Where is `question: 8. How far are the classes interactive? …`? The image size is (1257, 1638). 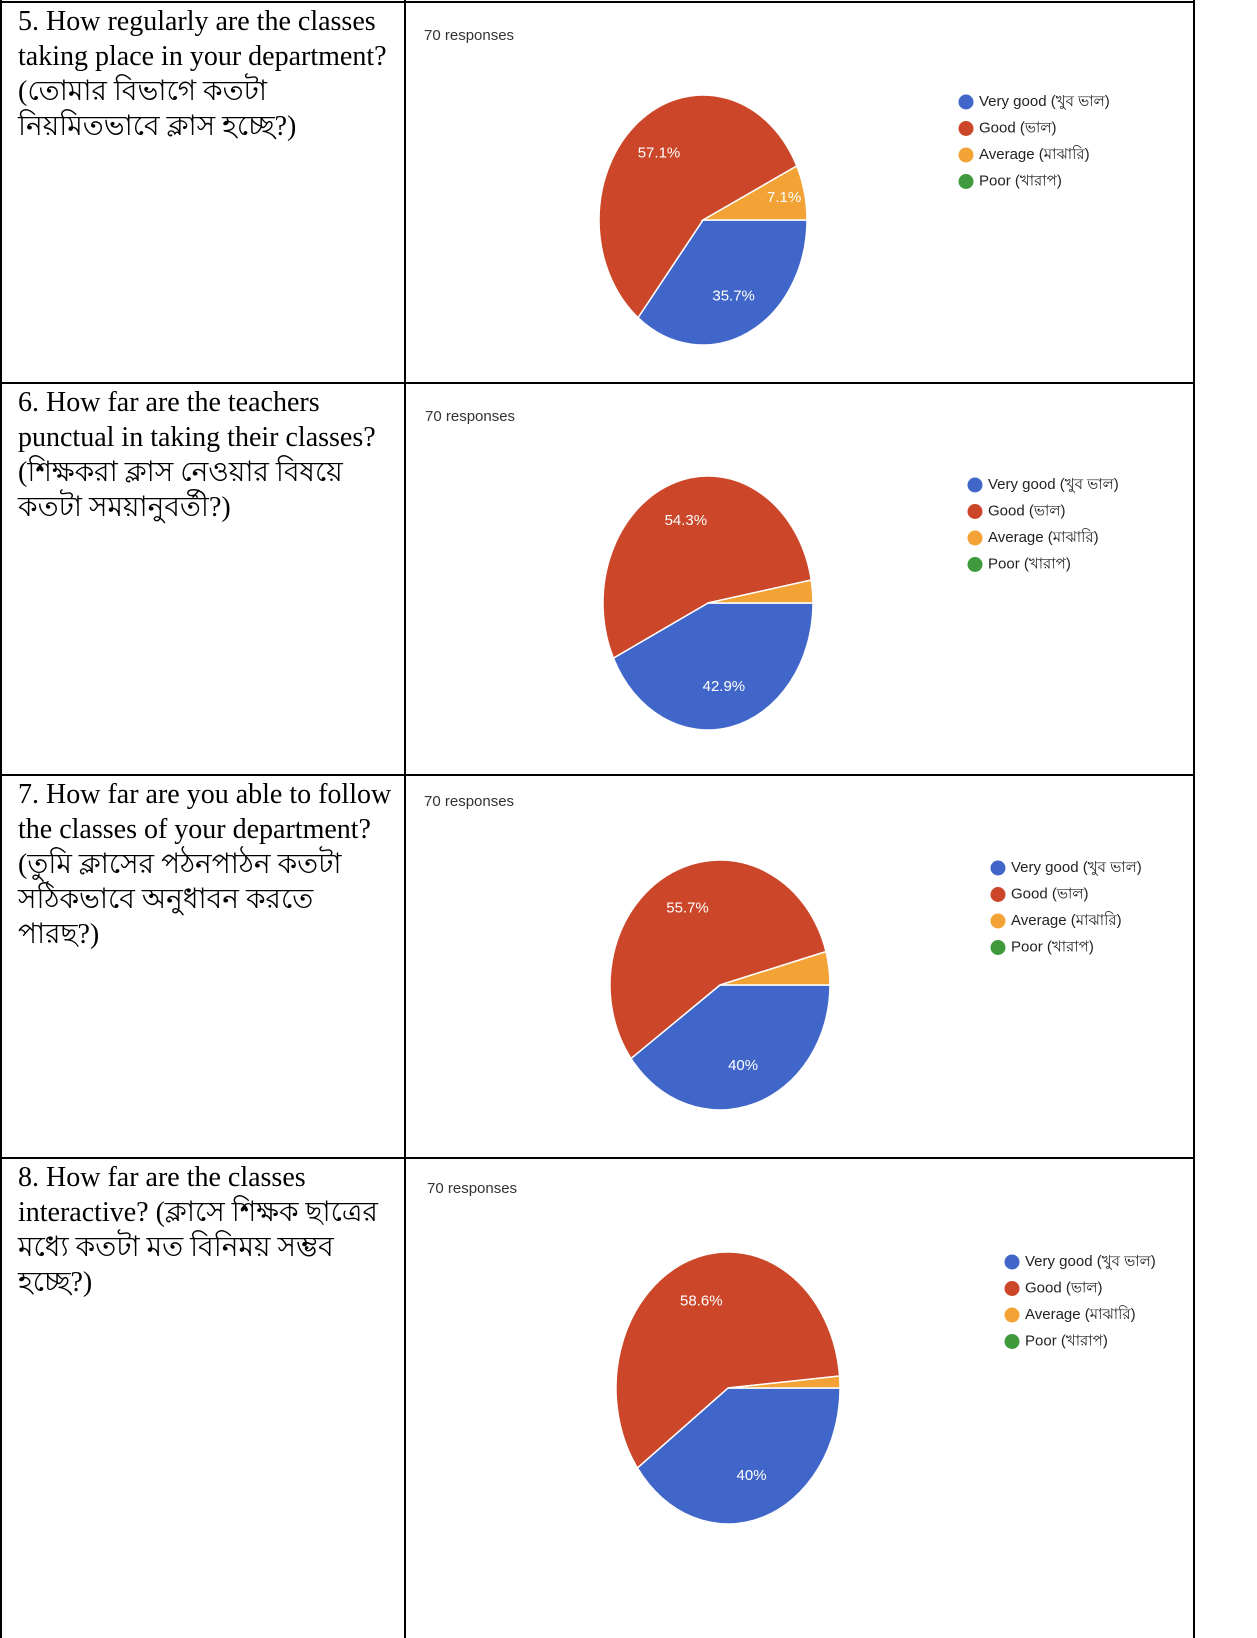 question: 8. How far are the classes interactive? … is located at coordinates (198, 1230).